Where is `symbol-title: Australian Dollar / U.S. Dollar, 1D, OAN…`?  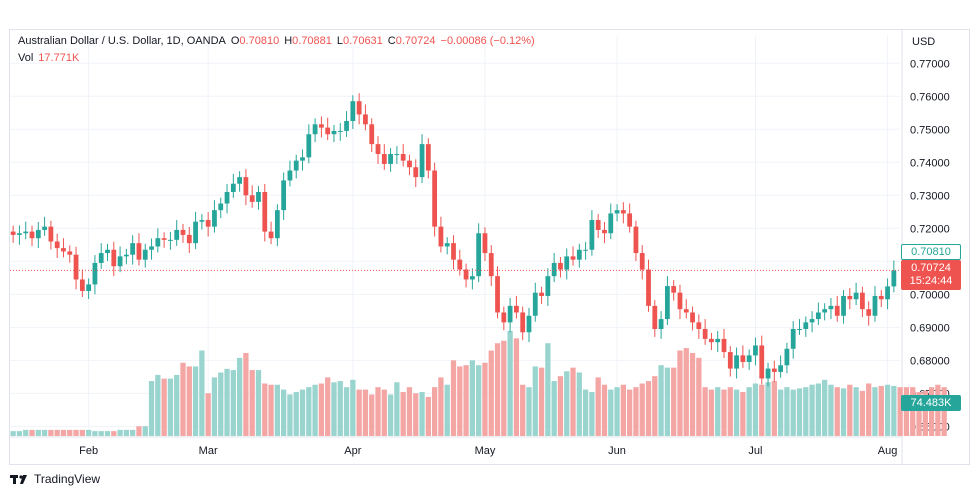
symbol-title: Australian Dollar / U.S. Dollar, 1D, OAN… is located at coordinates (122, 41).